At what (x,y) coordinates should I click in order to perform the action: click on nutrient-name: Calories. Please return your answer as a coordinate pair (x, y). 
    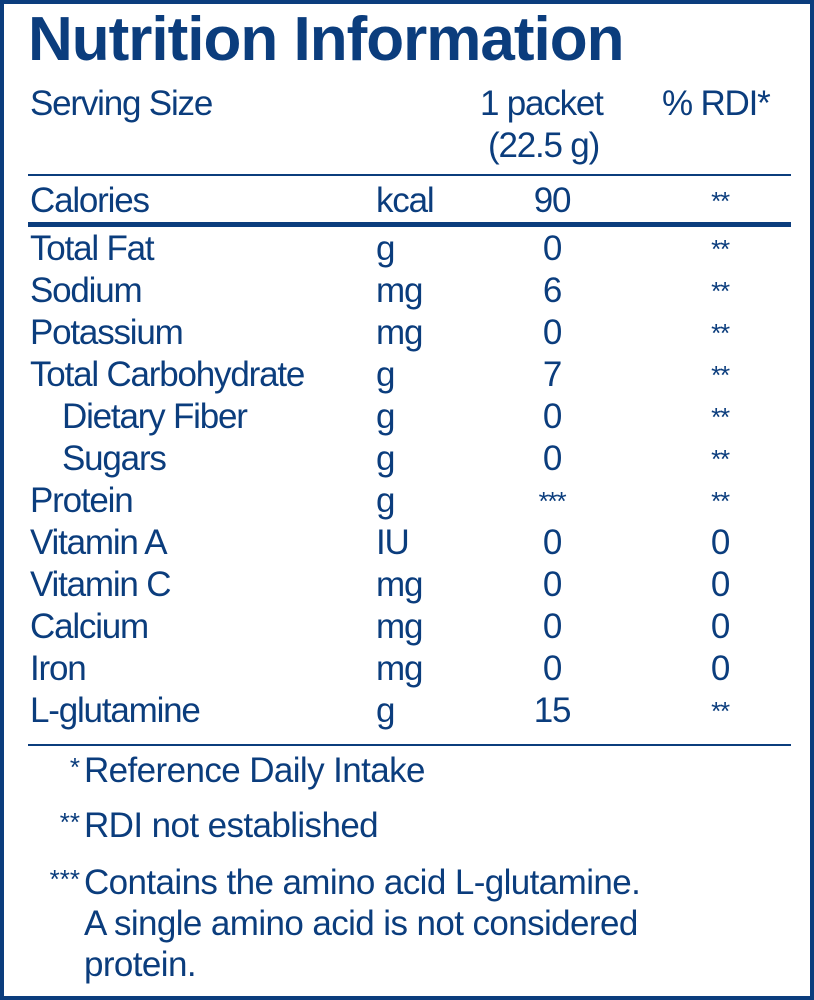
    Looking at the image, I should click on (90, 200).